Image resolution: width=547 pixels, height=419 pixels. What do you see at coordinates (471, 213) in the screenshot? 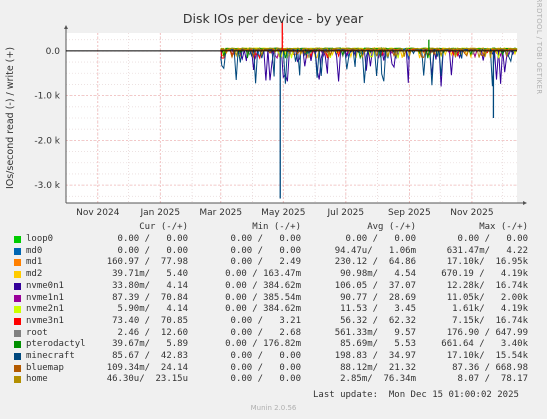
I see `x-tick-label: Nov 2025` at bounding box center [471, 213].